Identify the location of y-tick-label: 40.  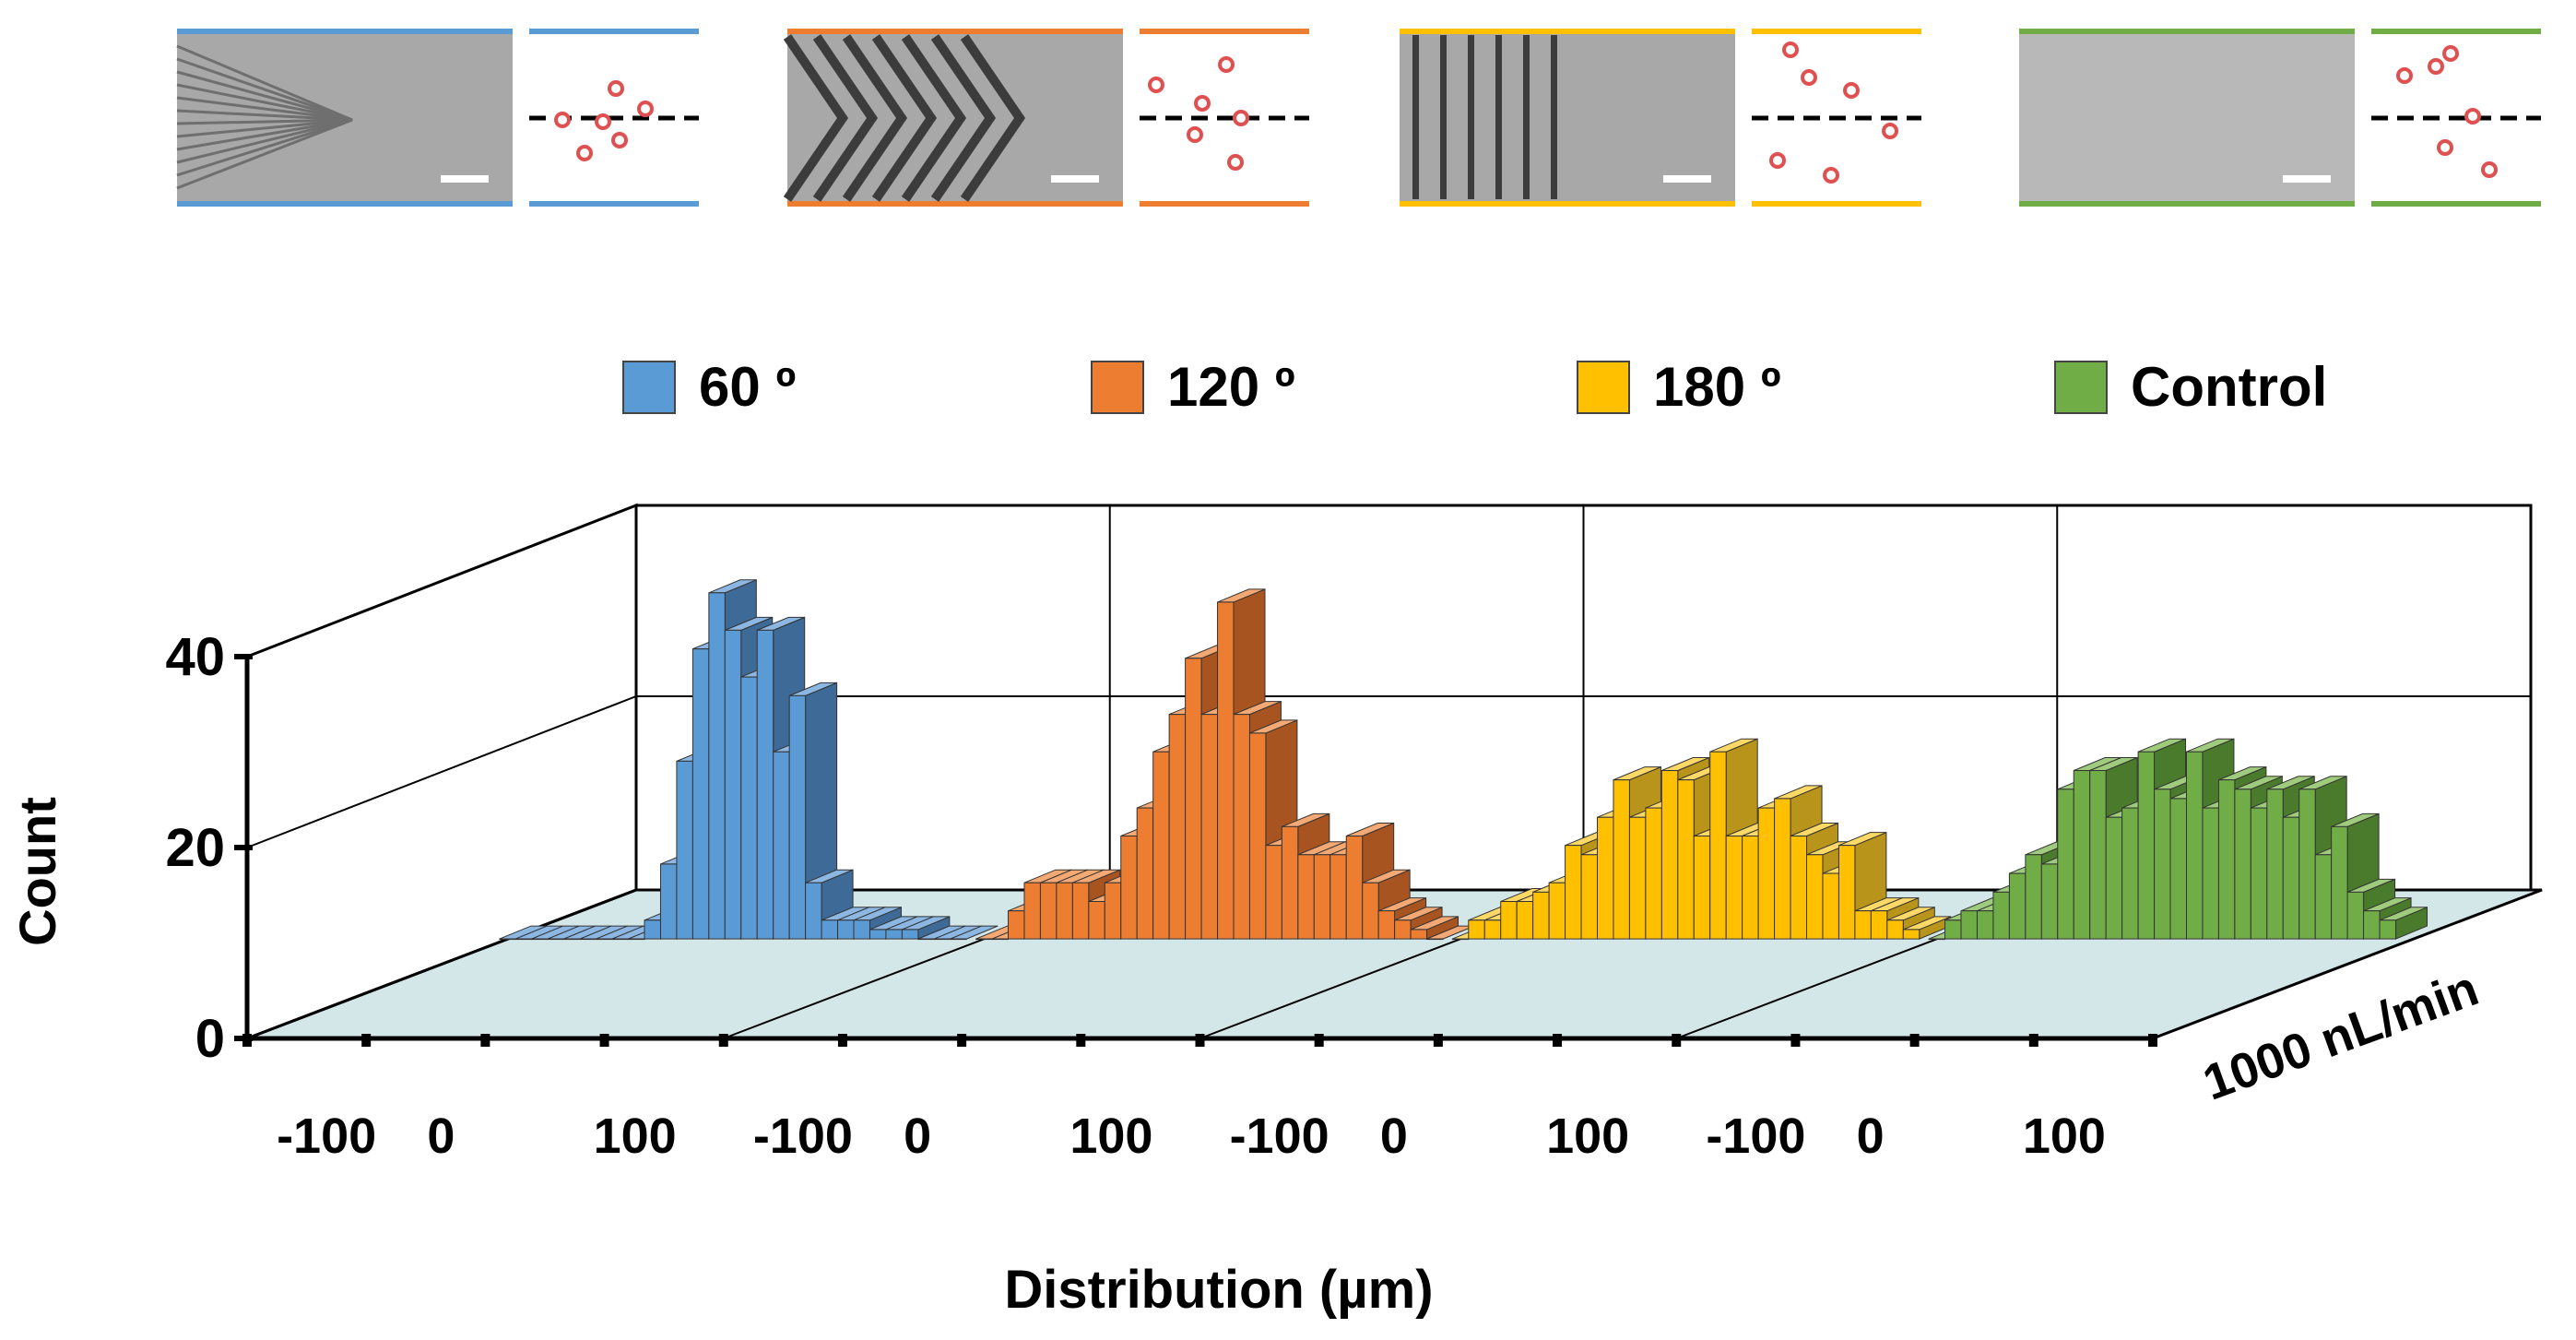
(195, 657).